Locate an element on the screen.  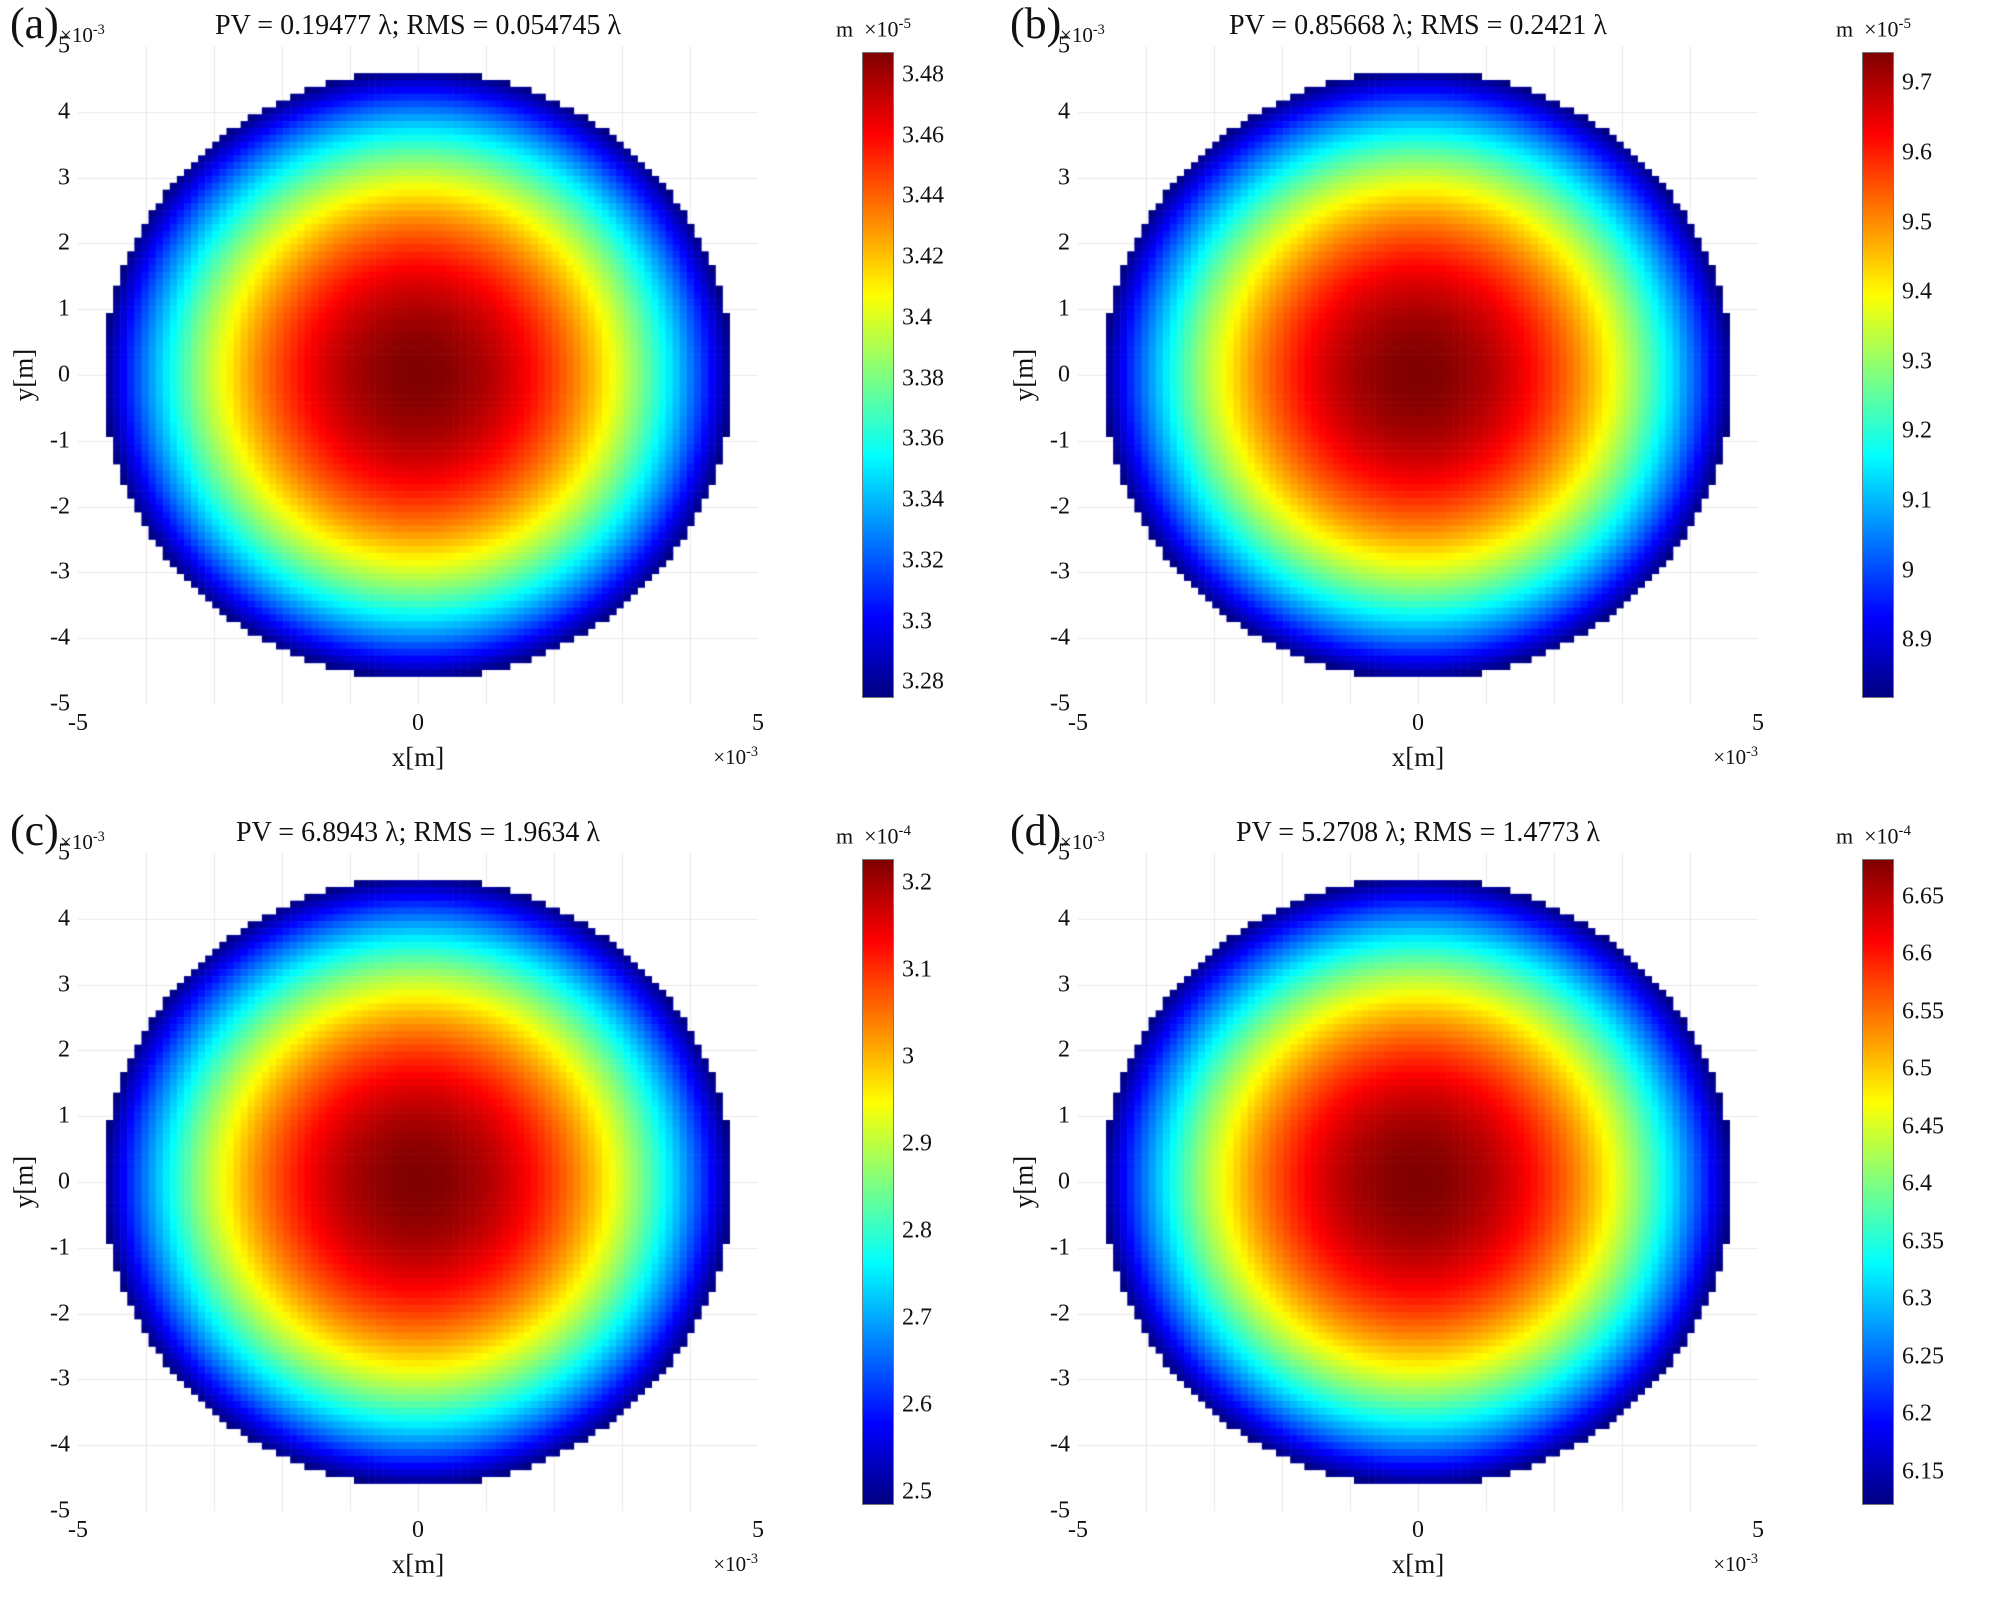
colorbar-tick-label: 6.5 is located at coordinates (1917, 1068).